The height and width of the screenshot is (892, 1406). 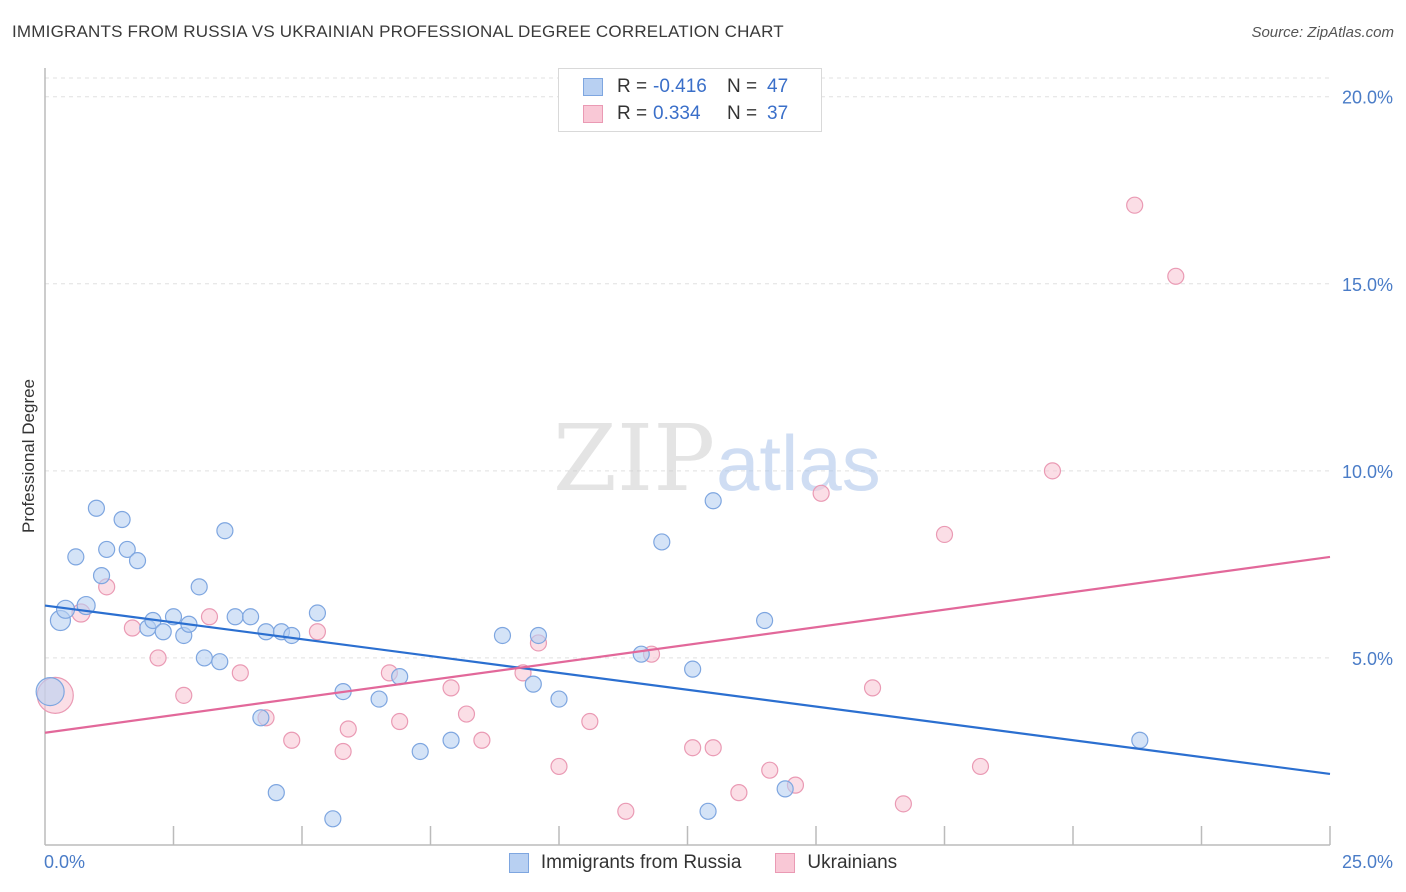 I want to click on r-value: -0.416, so click(x=680, y=86).